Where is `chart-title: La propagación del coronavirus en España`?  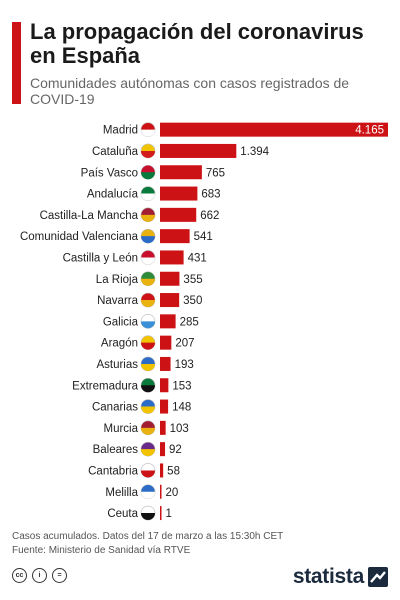
chart-title: La propagación del coronavirus en España is located at coordinates (197, 43).